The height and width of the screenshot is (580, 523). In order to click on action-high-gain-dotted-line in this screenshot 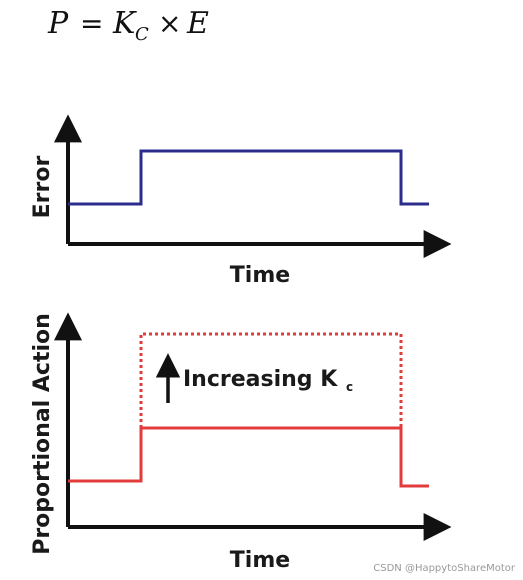, I will do `click(271, 380)`.